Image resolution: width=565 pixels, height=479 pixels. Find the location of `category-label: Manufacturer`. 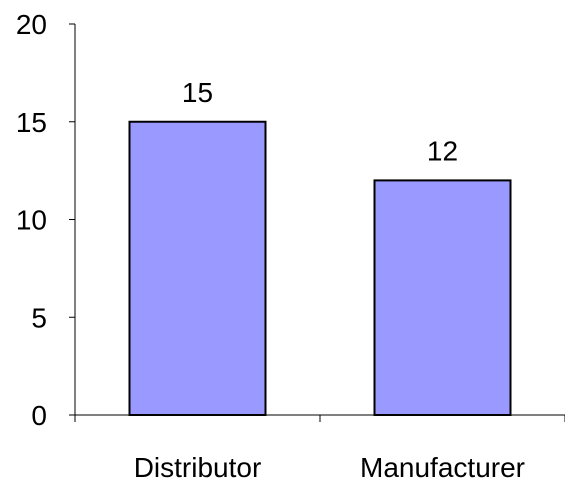

category-label: Manufacturer is located at coordinates (442, 465).